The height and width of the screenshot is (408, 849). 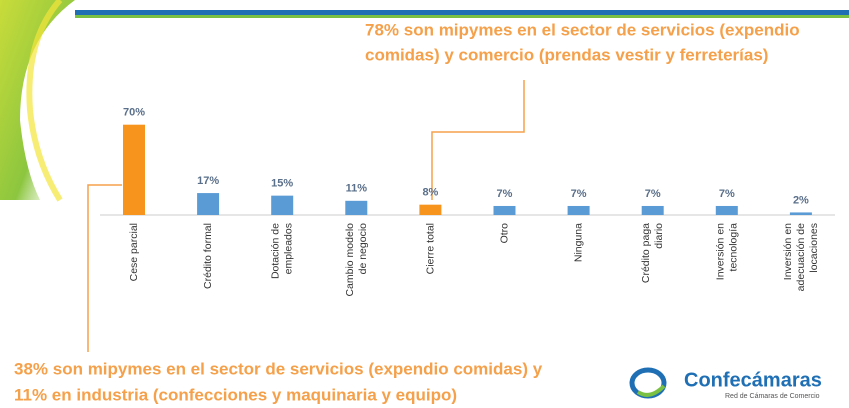 I want to click on value-label: 2%, so click(x=801, y=200).